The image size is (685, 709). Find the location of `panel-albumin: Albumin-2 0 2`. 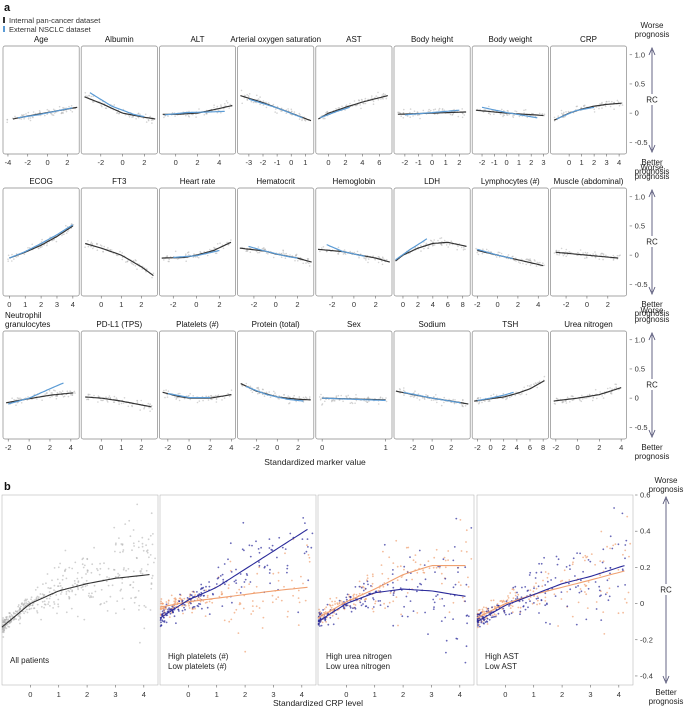

panel-albumin: Albumin-2 0 2 is located at coordinates (119, 101).